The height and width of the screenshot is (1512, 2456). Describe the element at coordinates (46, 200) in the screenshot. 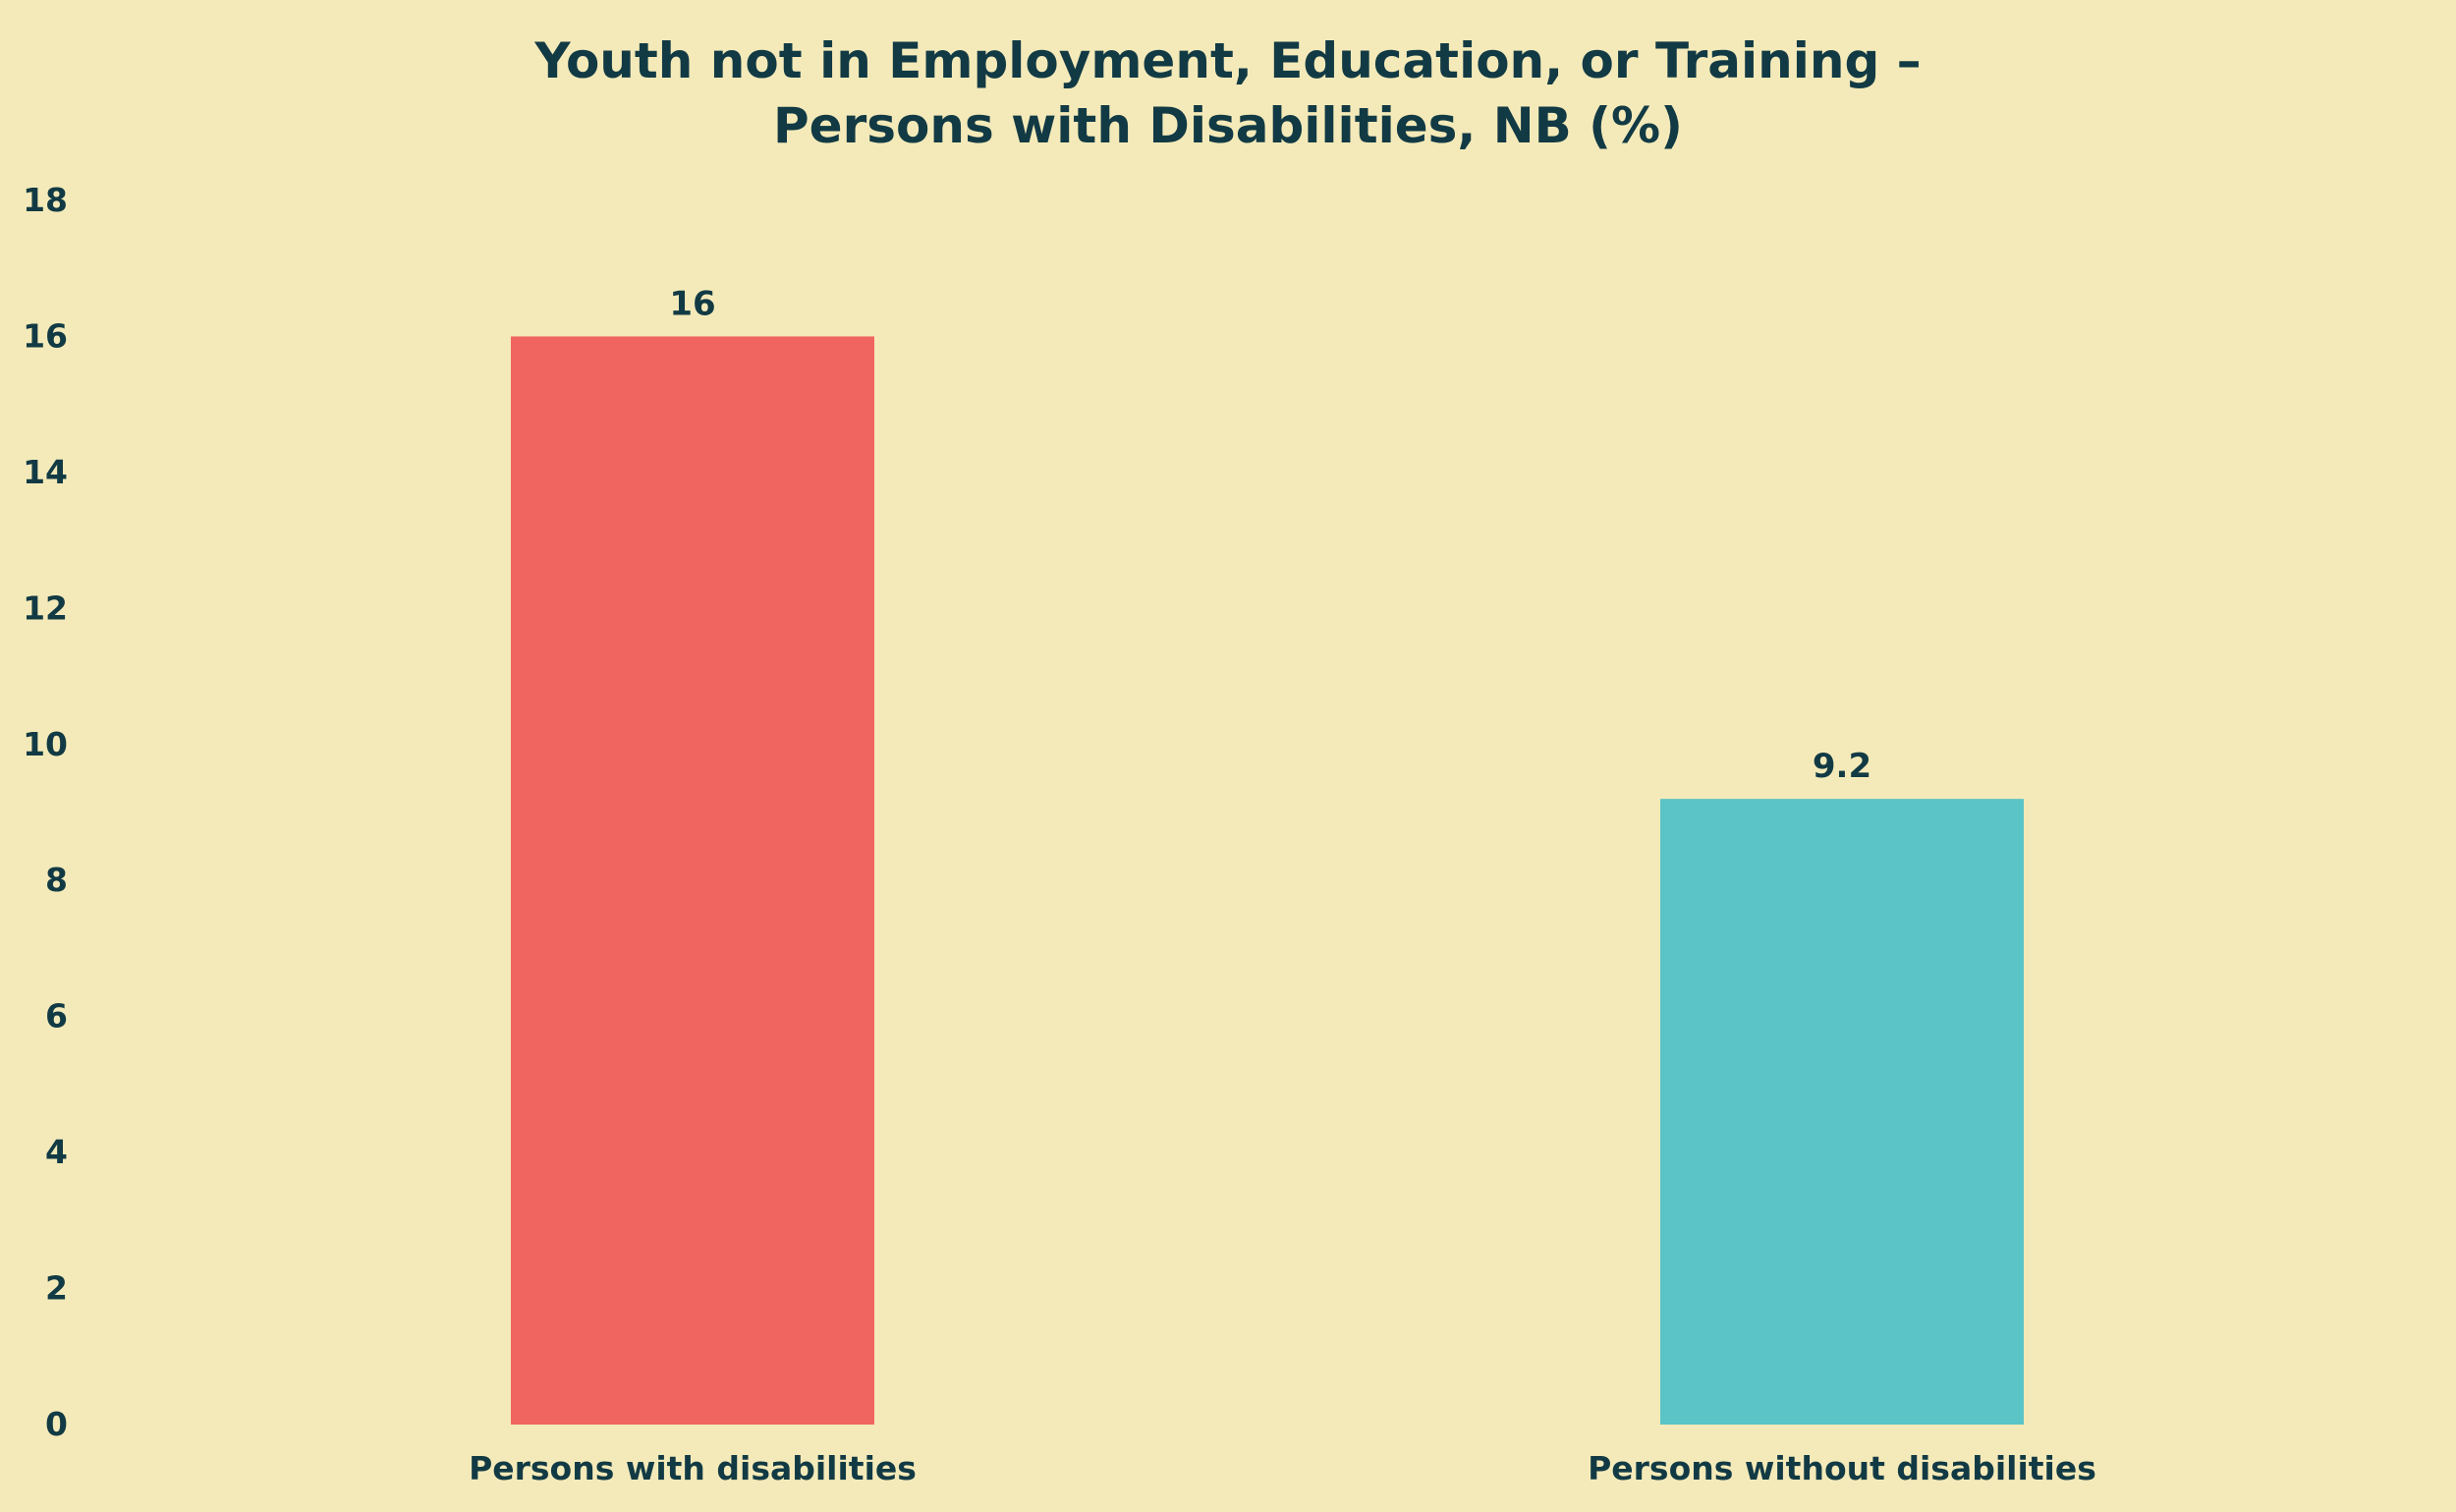

I see `y-tick-label: 18` at that location.